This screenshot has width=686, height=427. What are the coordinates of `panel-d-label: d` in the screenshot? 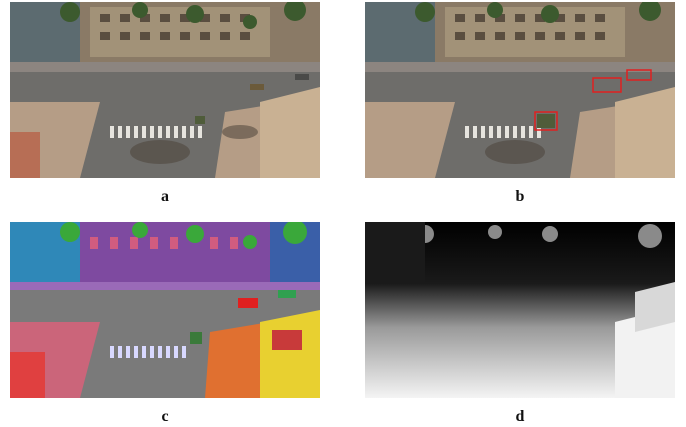 It's located at (520, 416).